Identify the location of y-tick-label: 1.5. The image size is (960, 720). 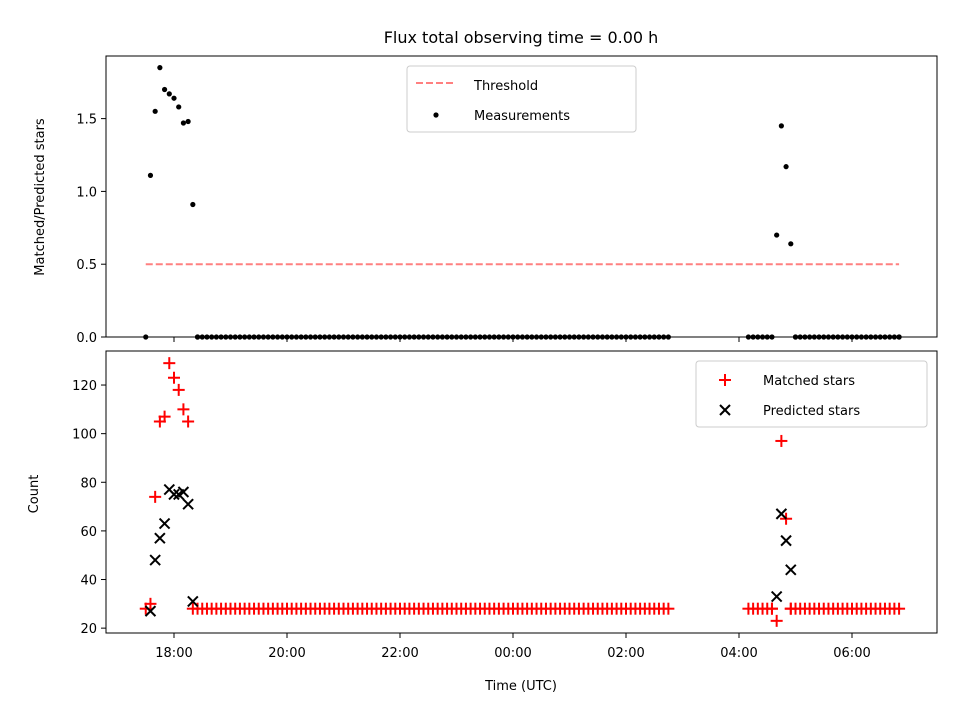
(86, 120).